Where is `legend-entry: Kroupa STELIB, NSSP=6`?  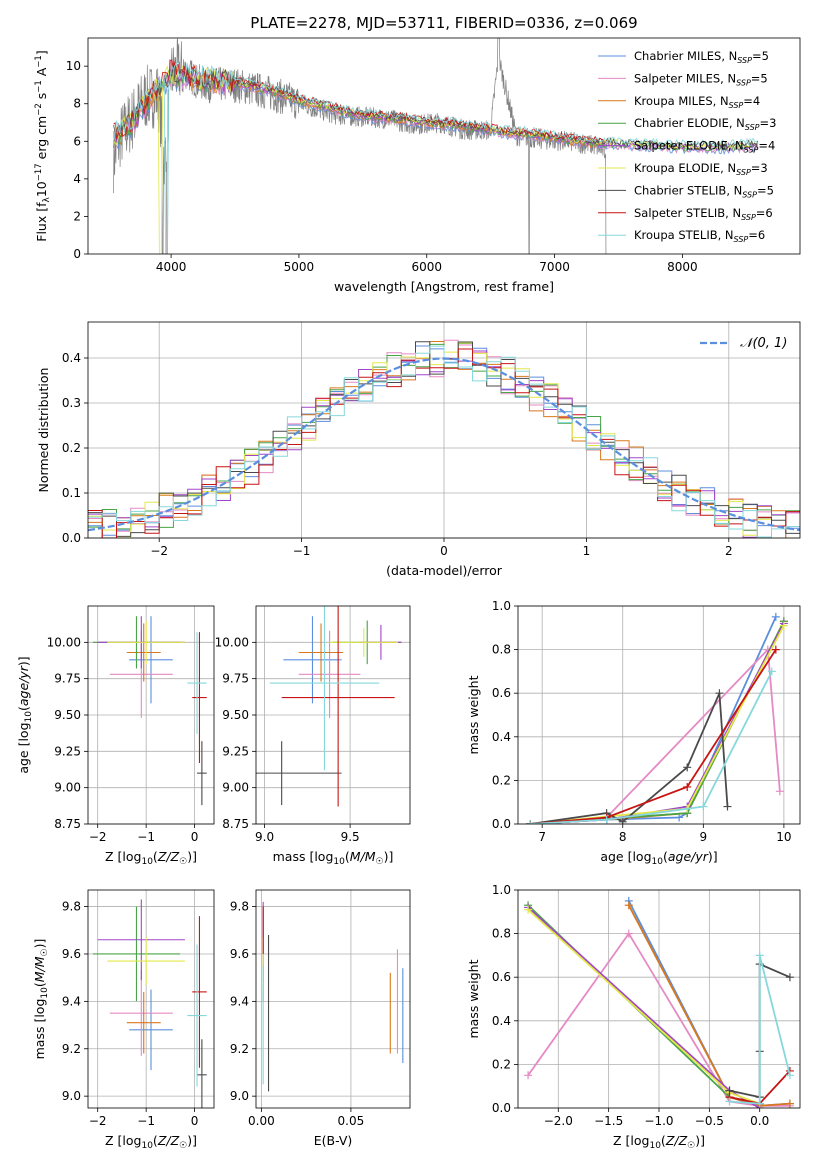
legend-entry: Kroupa STELIB, NSSP=6 is located at coordinates (699, 236).